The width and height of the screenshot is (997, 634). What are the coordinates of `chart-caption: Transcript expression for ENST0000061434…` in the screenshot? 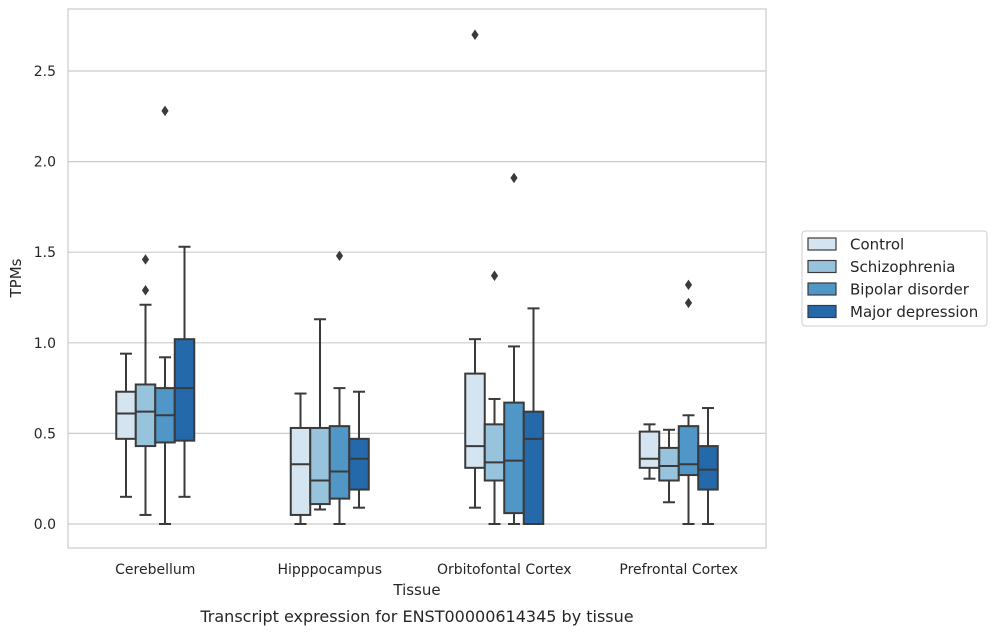 It's located at (416, 616).